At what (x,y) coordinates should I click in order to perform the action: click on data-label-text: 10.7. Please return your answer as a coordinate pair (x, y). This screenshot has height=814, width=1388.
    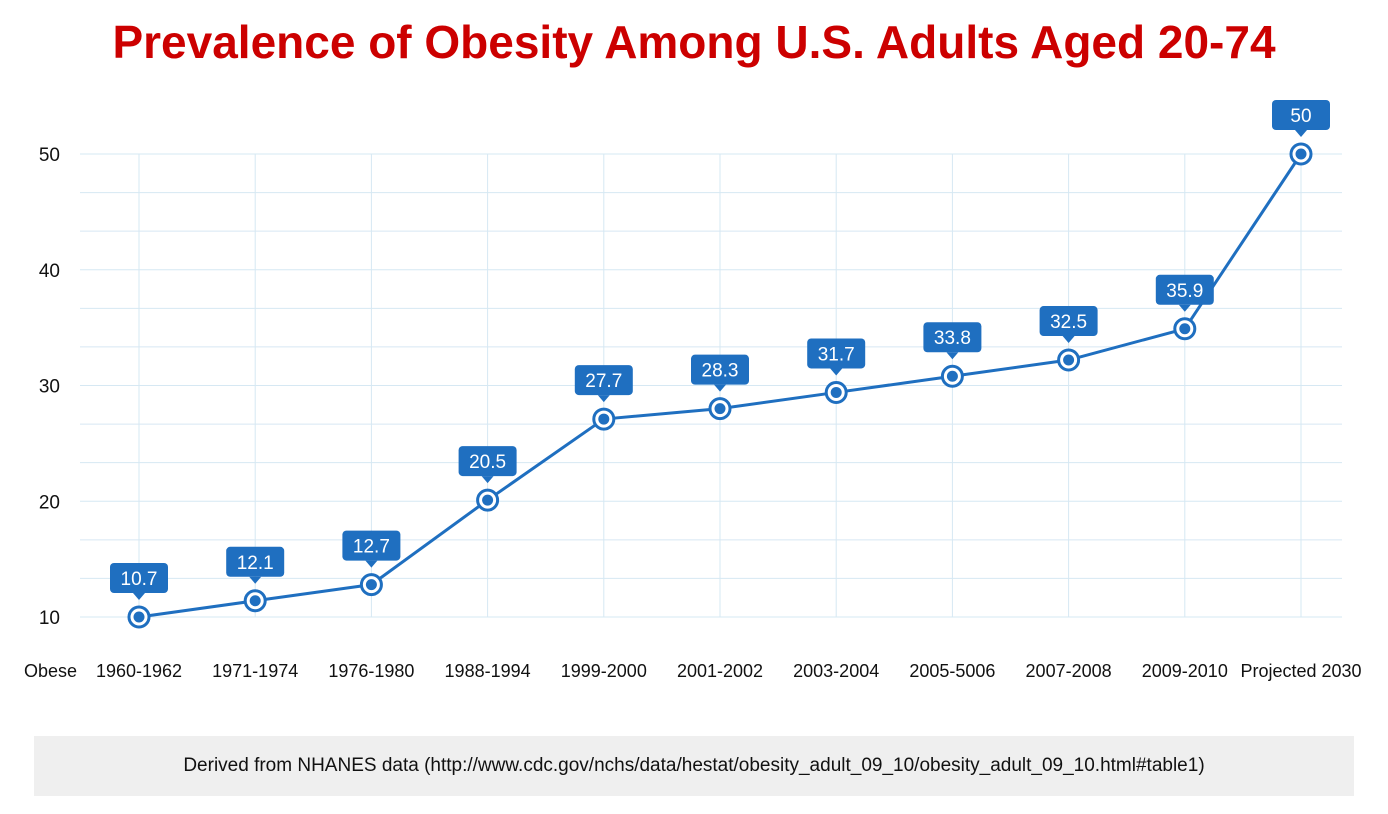
    Looking at the image, I should click on (139, 579).